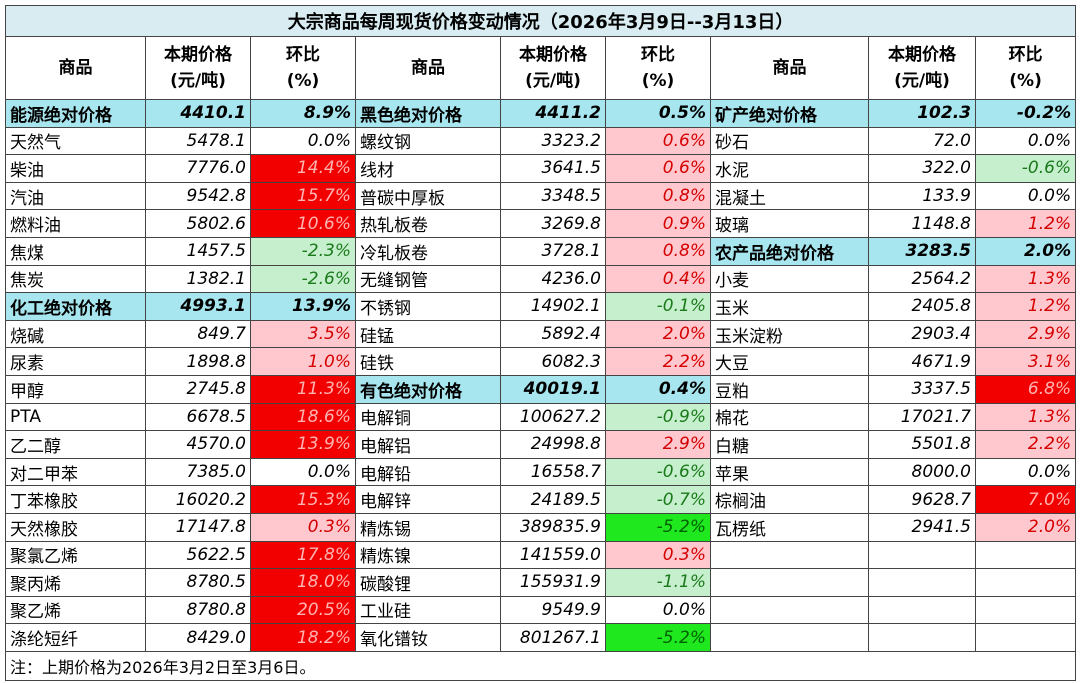 This screenshot has width=1080, height=683. What do you see at coordinates (553, 527) in the screenshot?
I see `price: 389835.9` at bounding box center [553, 527].